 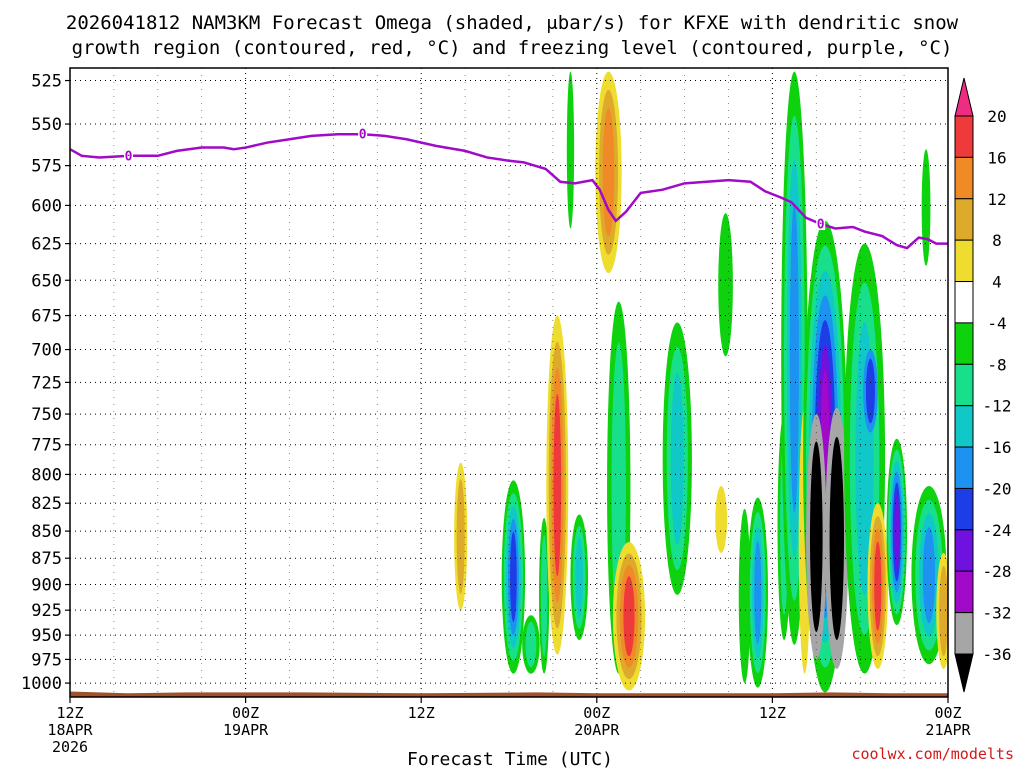 What do you see at coordinates (996, 364) in the screenshot?
I see `colorbar-label-6: -8` at bounding box center [996, 364].